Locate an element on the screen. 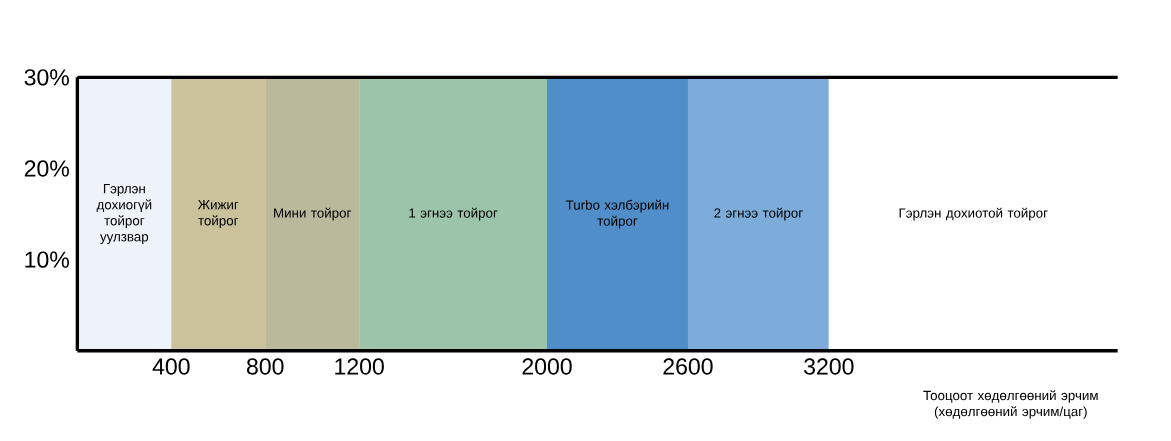 Image resolution: width=1171 pixels, height=441 pixels. series-label: Гэрлэн дохиотой тойрог is located at coordinates (973, 214).